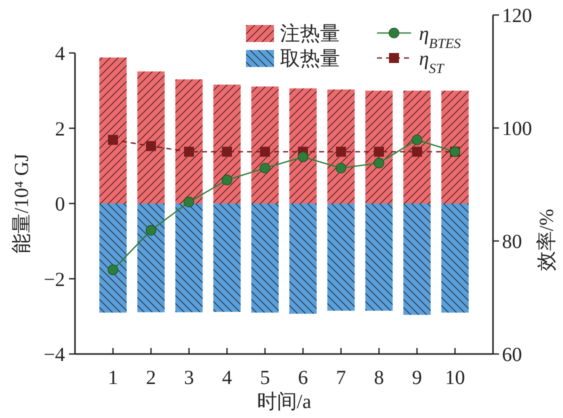 The height and width of the screenshot is (418, 563). What do you see at coordinates (284, 402) in the screenshot?
I see `x-axis-title: 时间/a` at bounding box center [284, 402].